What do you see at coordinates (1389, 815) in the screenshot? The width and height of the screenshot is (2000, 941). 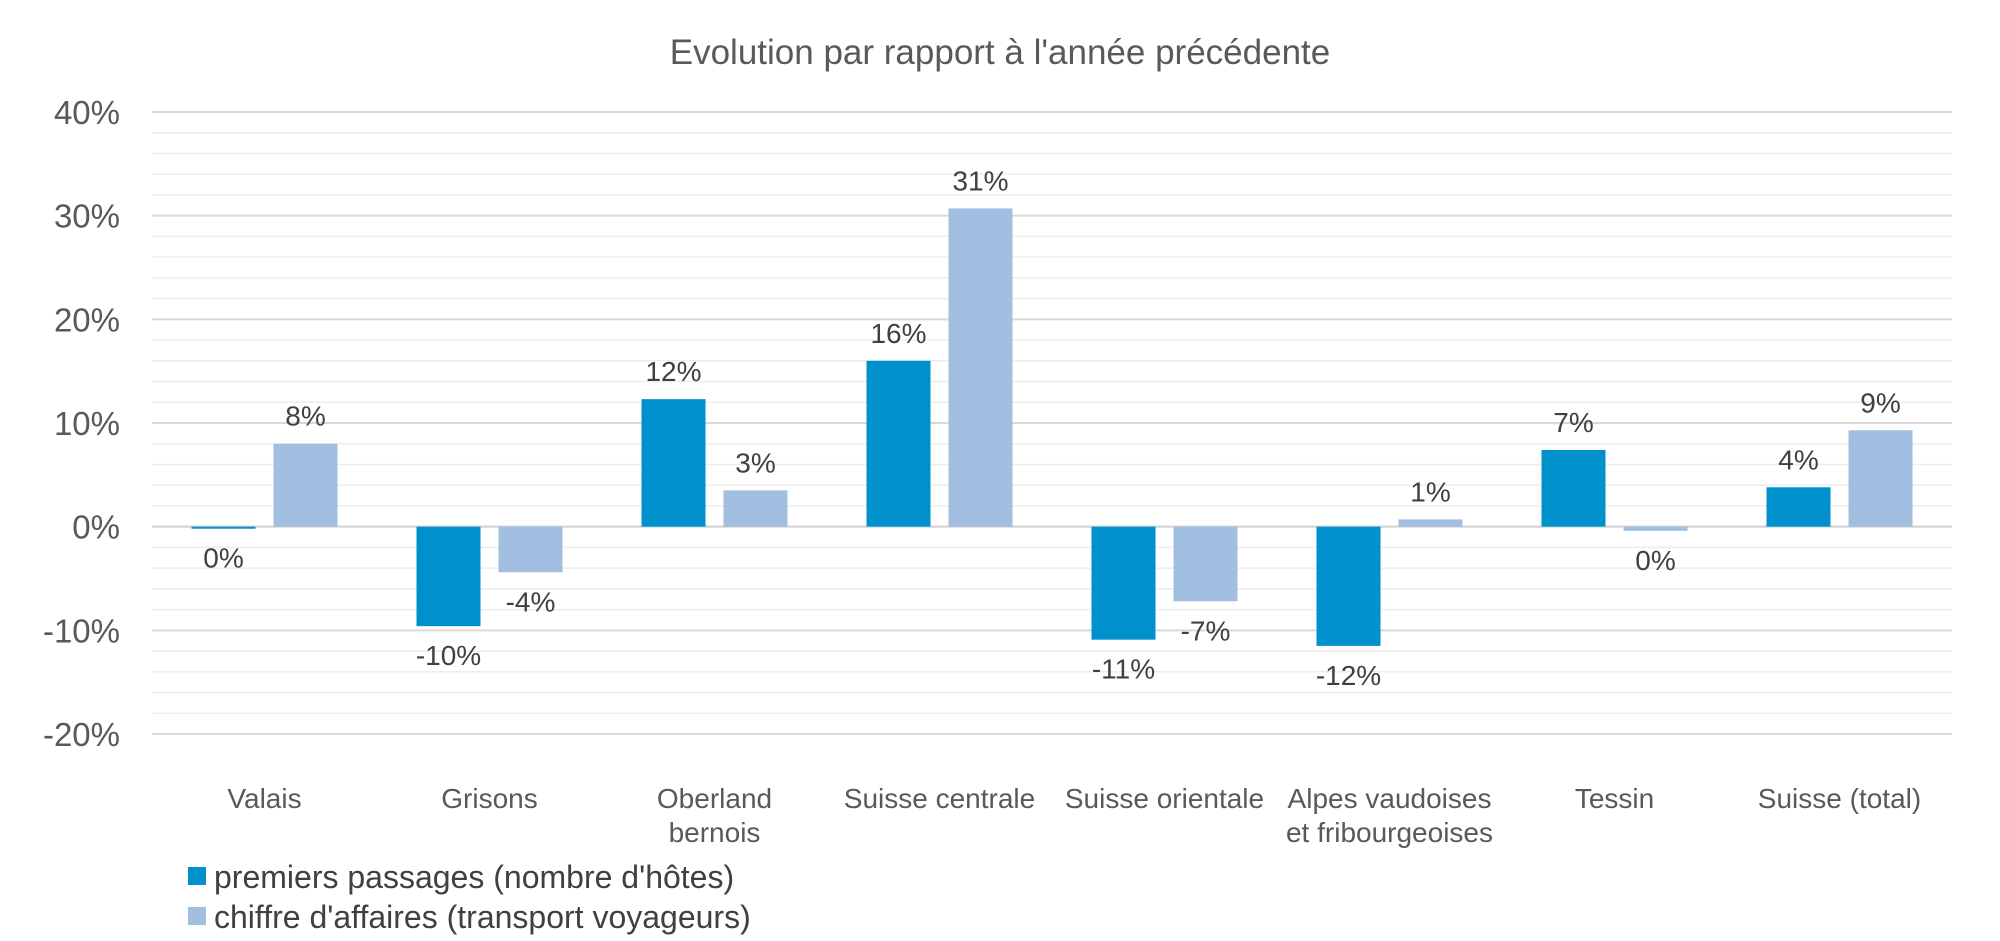 I see `x-category-label: Alpes vaudoises et fribourgeoises` at bounding box center [1389, 815].